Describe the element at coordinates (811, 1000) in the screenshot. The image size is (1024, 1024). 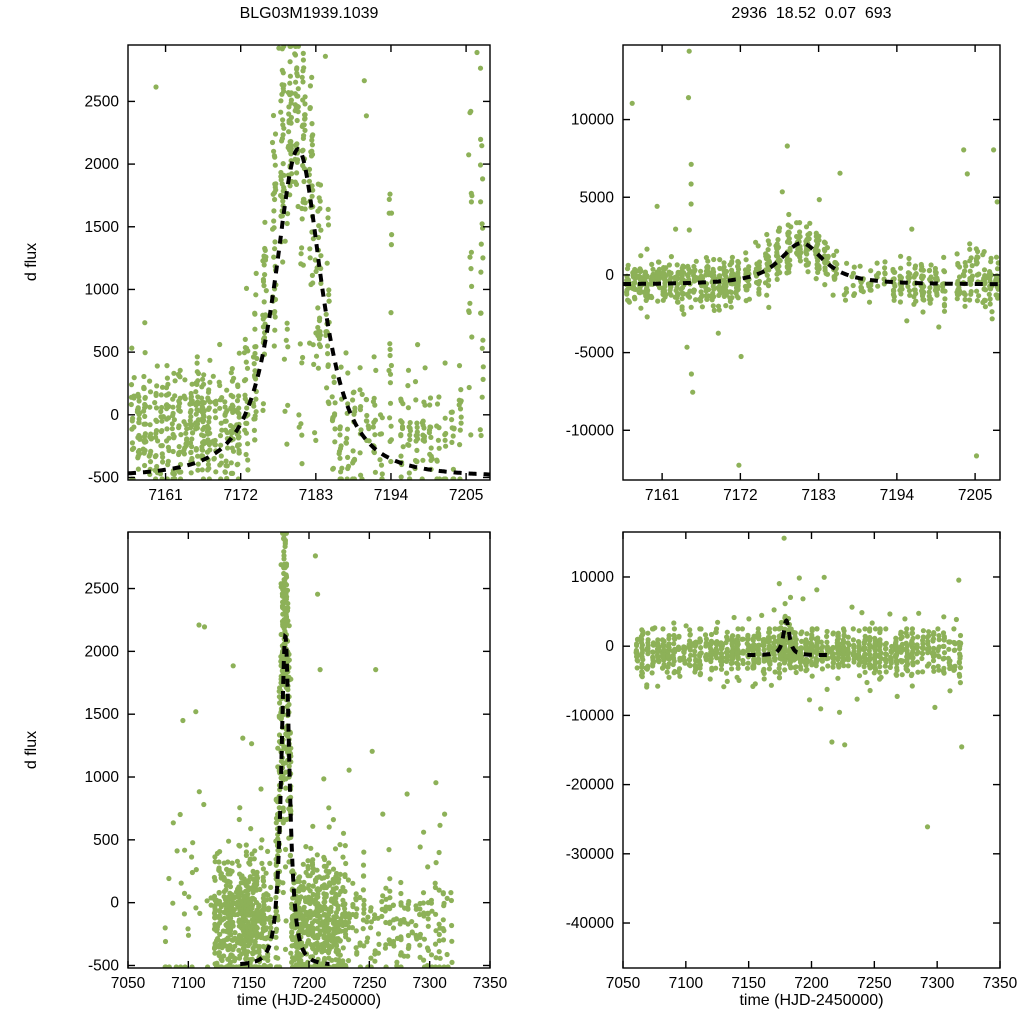
I see `plot4-x-axis-label: time (HJD-2450000)` at that location.